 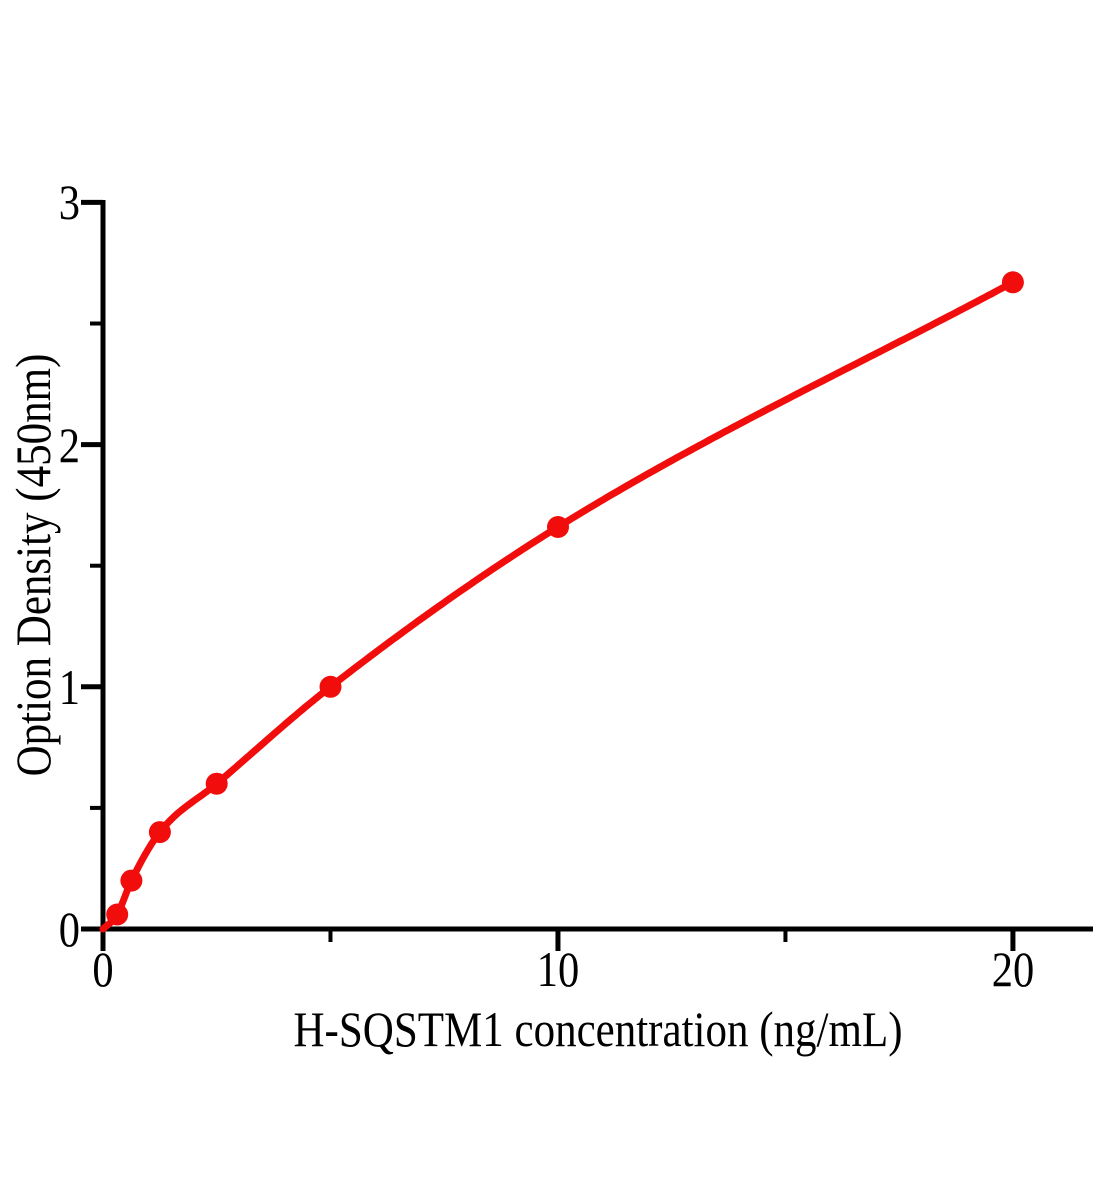 What do you see at coordinates (69, 444) in the screenshot?
I see `y-tick-label-2: 2` at bounding box center [69, 444].